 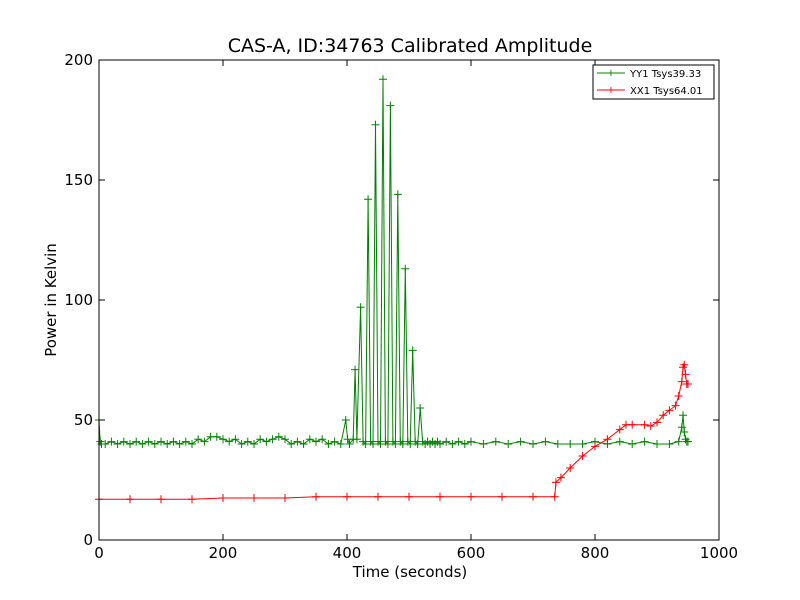 What do you see at coordinates (665, 74) in the screenshot?
I see `legend-label-yy1: YY1 Tsys39.33` at bounding box center [665, 74].